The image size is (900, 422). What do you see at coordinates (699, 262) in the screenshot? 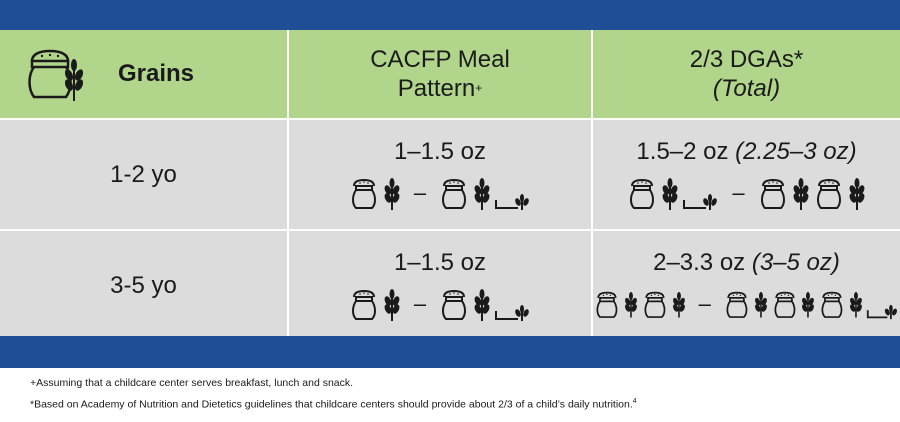
I see `dga-amount: 2–3.3 oz` at bounding box center [699, 262].